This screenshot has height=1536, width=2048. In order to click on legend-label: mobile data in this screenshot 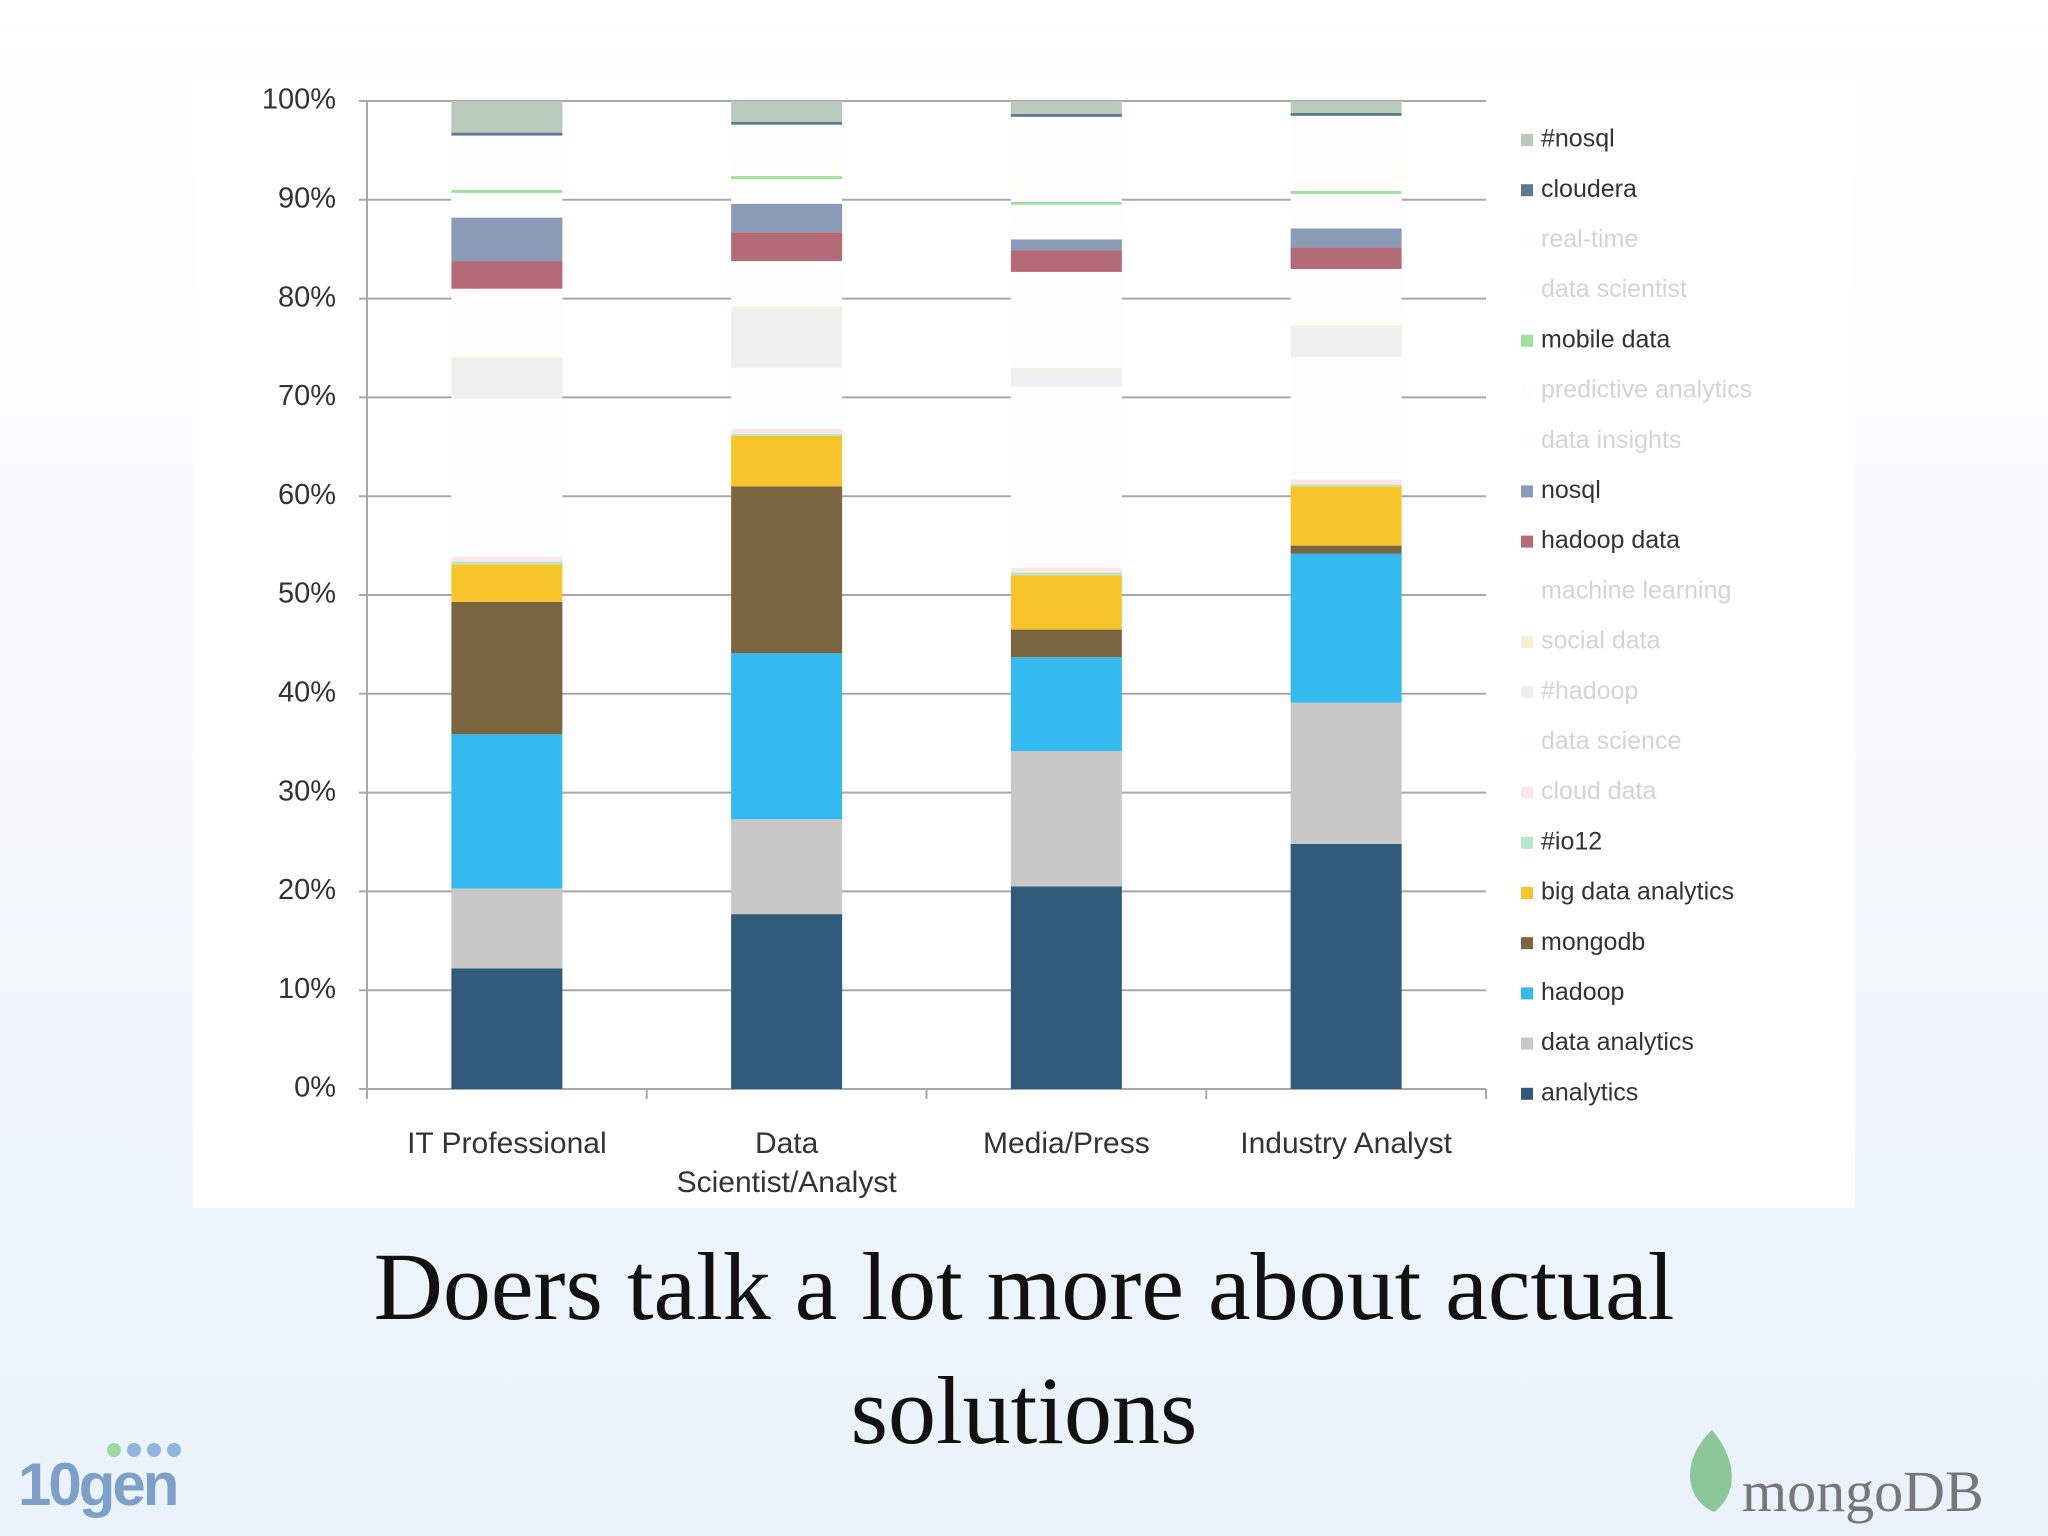, I will do `click(1605, 339)`.